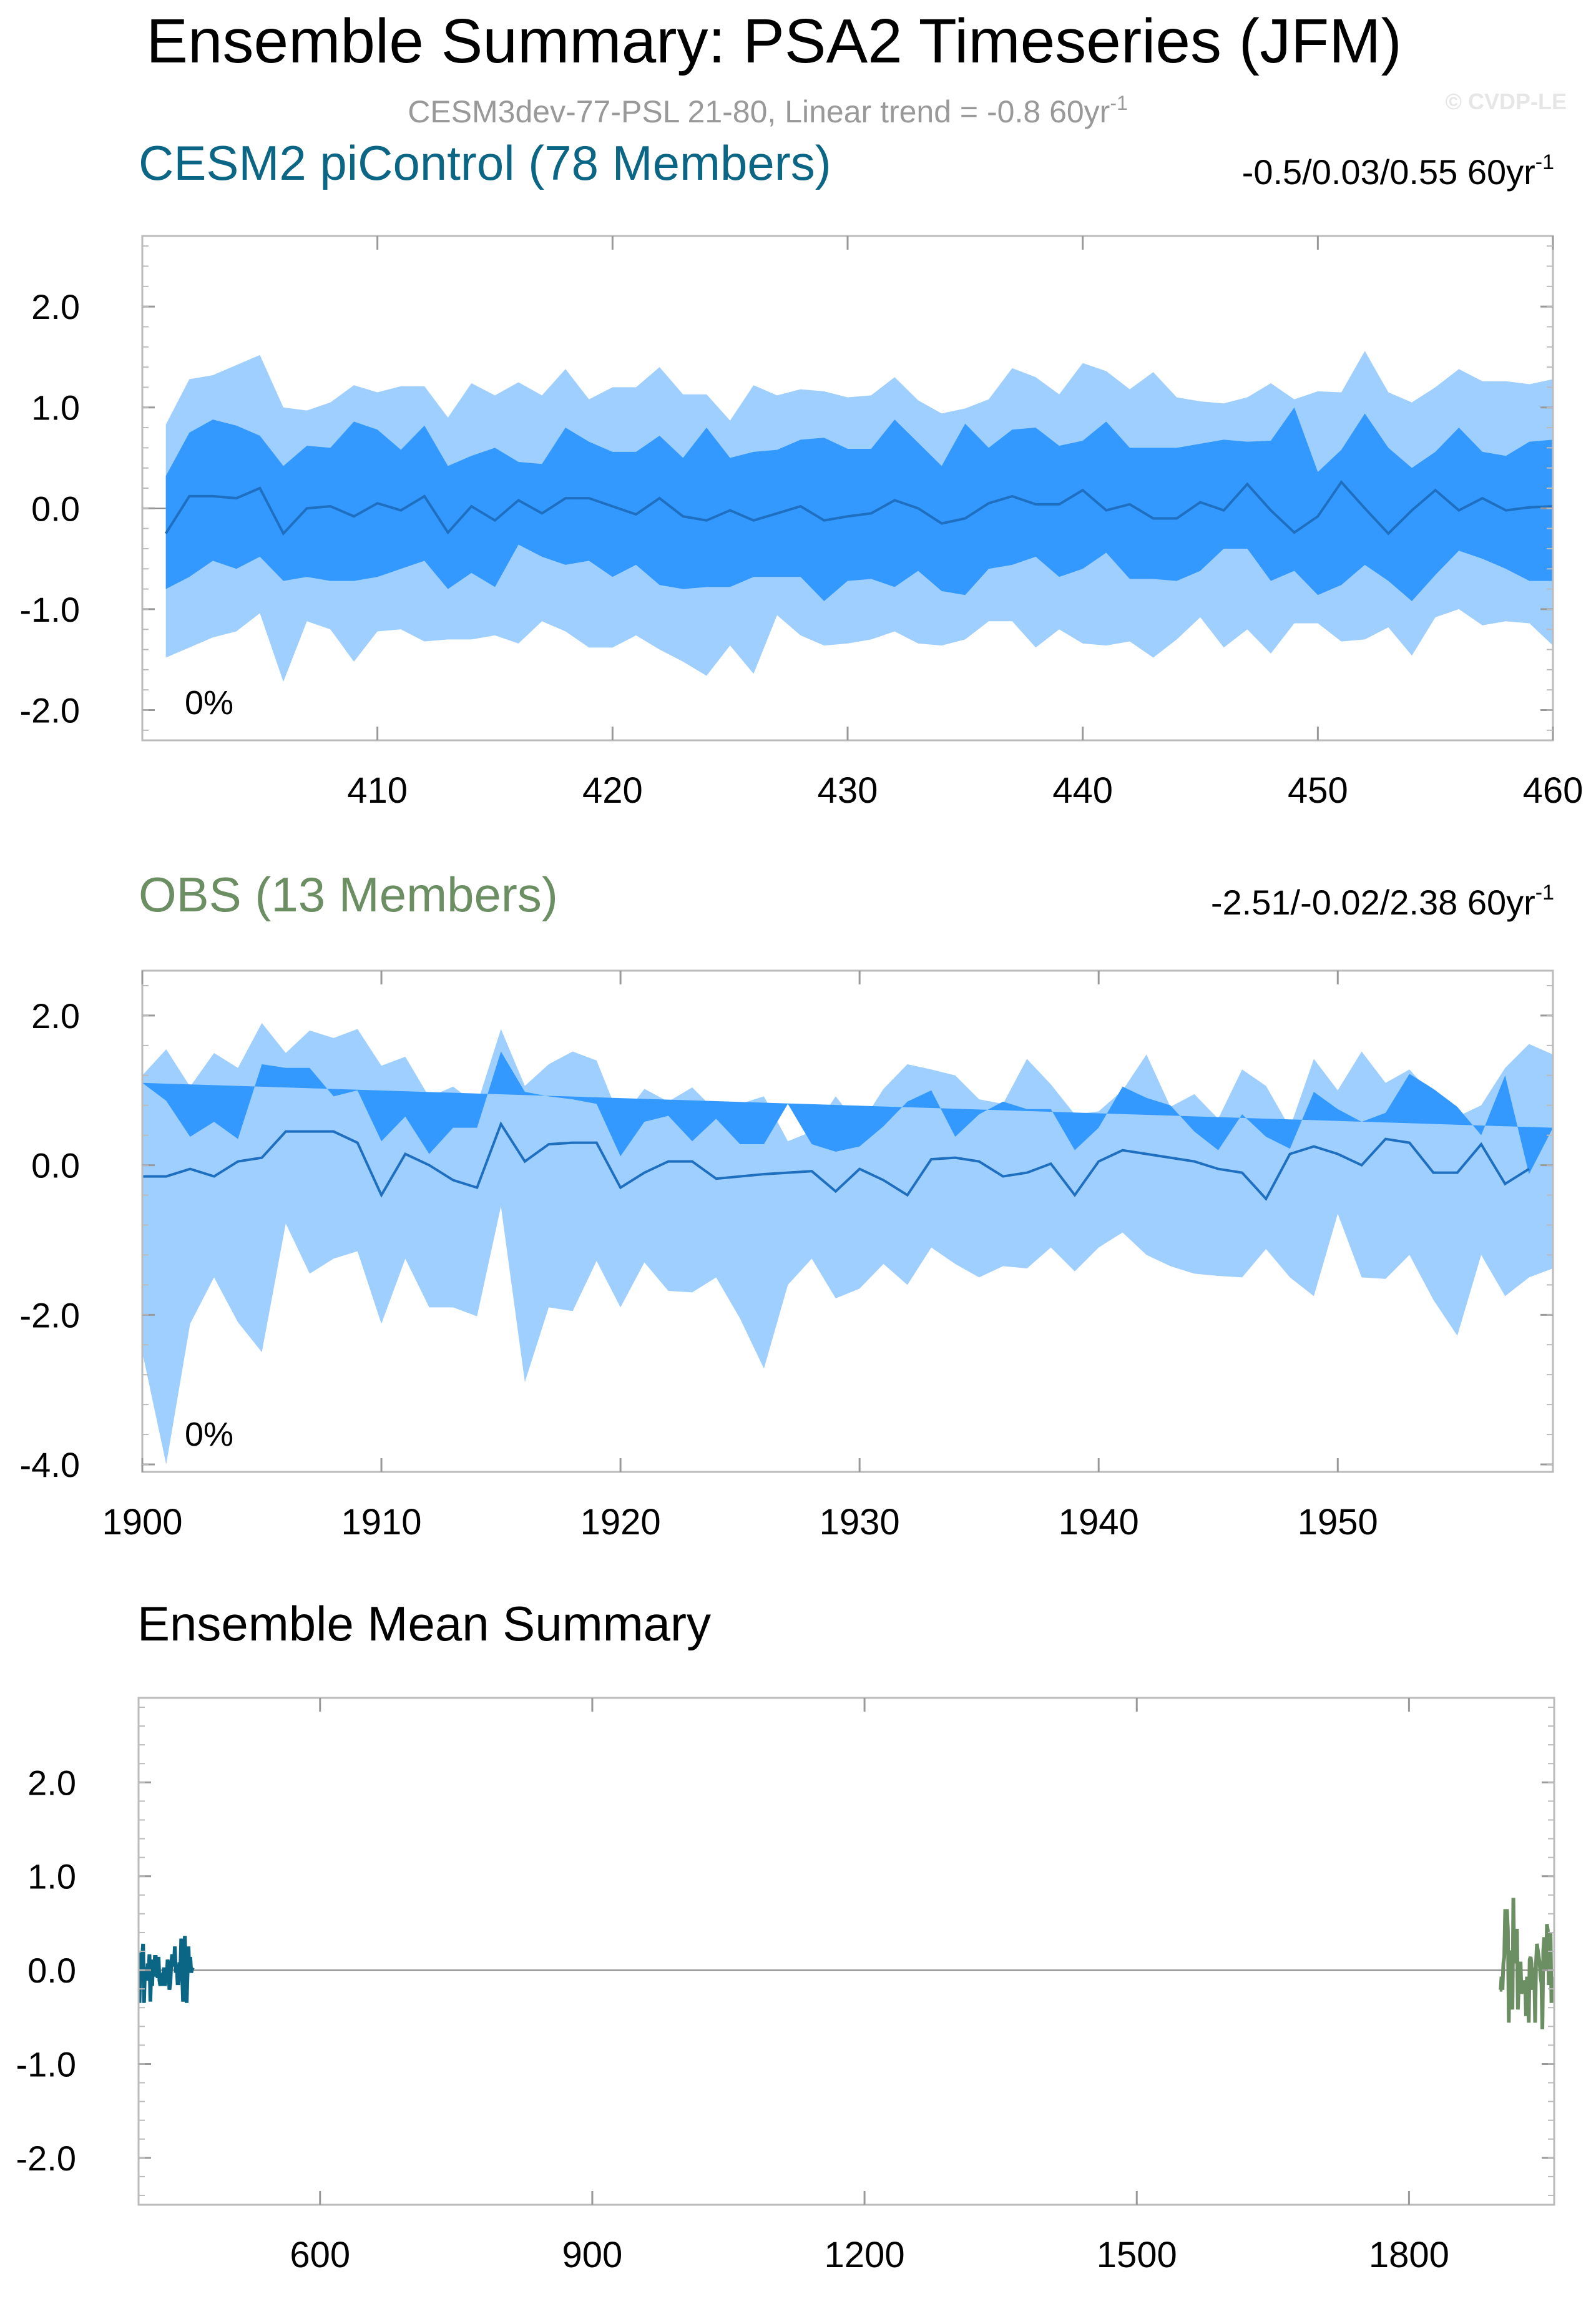 Image resolution: width=1596 pixels, height=2314 pixels. I want to click on cesm-y-tick-label: 0.0, so click(55, 508).